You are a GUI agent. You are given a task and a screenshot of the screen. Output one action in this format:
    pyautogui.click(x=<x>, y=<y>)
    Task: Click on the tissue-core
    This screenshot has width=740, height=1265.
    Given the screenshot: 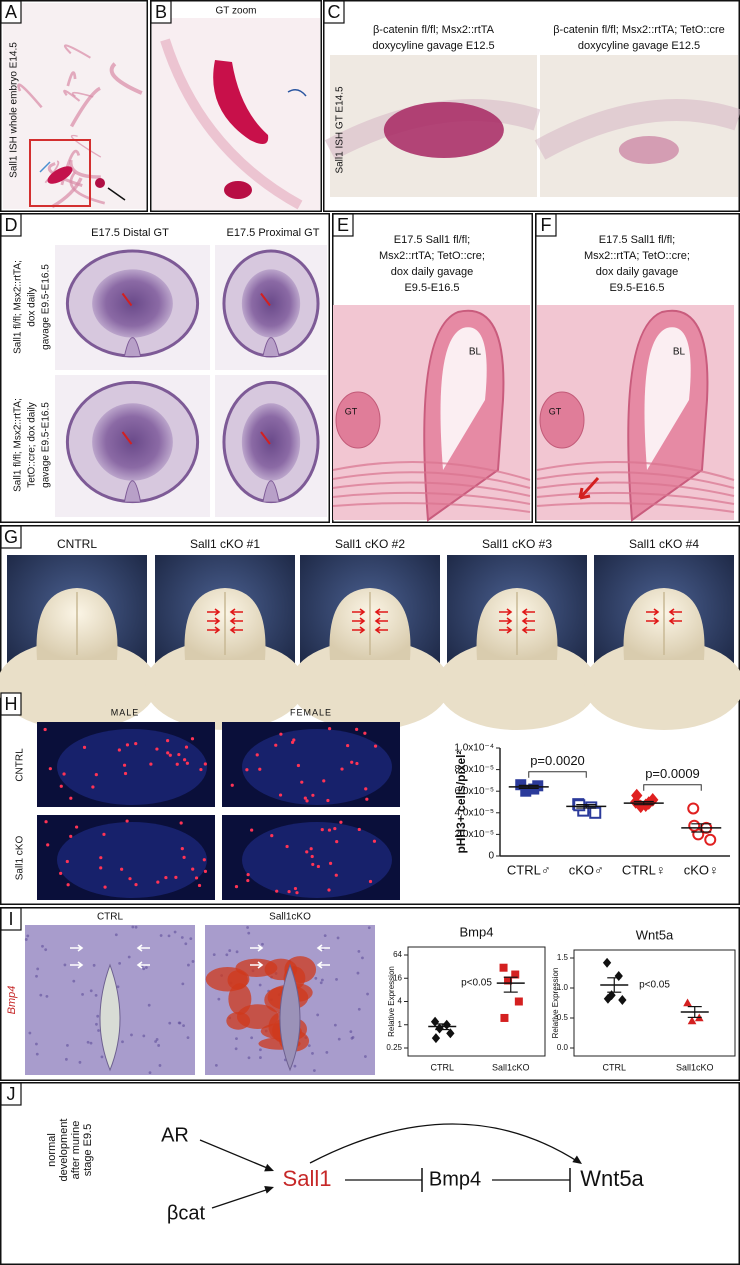 What is the action you would take?
    pyautogui.click(x=132, y=303)
    